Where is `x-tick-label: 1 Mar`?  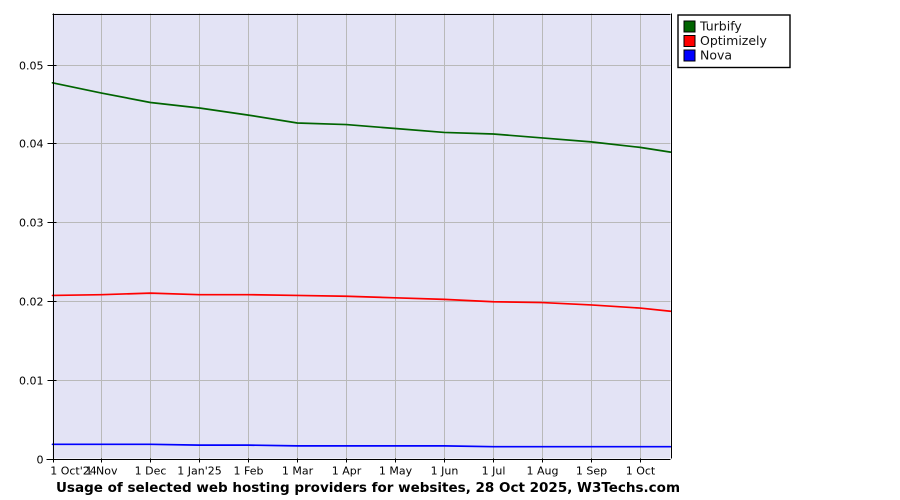 x-tick-label: 1 Mar is located at coordinates (298, 471).